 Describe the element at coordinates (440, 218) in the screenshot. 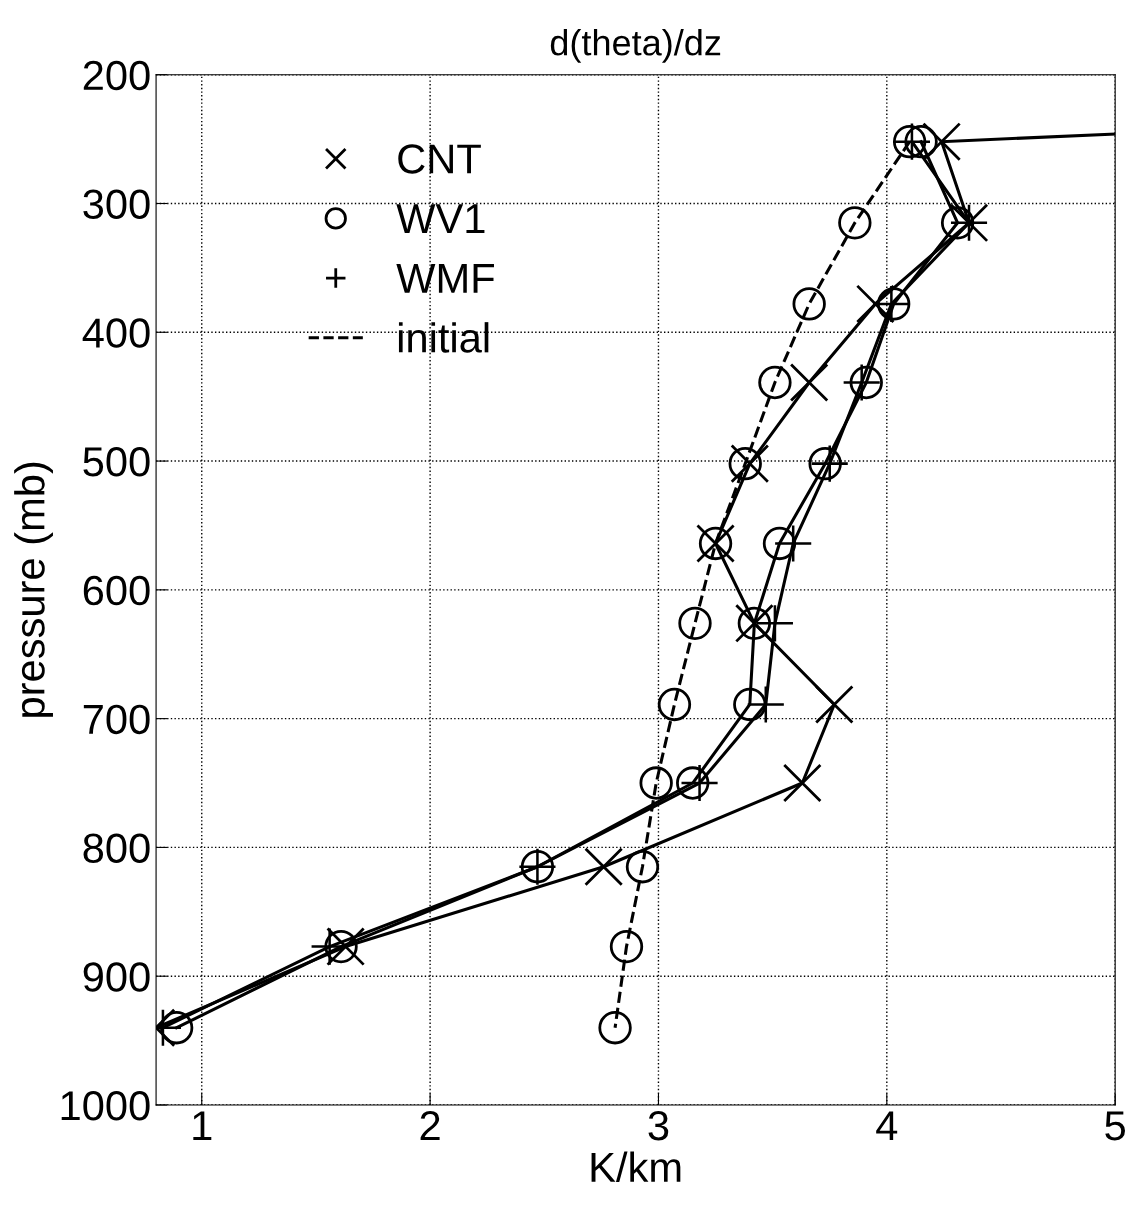

I see `legend-label: WV1` at that location.